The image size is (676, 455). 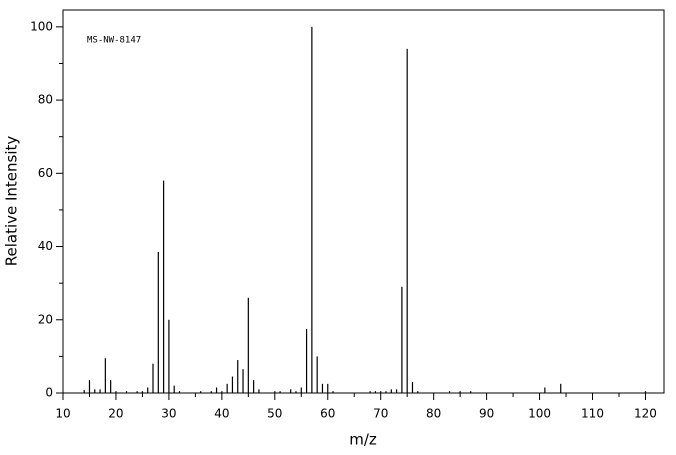 What do you see at coordinates (433, 414) in the screenshot?
I see `x-tick-label: 80` at bounding box center [433, 414].